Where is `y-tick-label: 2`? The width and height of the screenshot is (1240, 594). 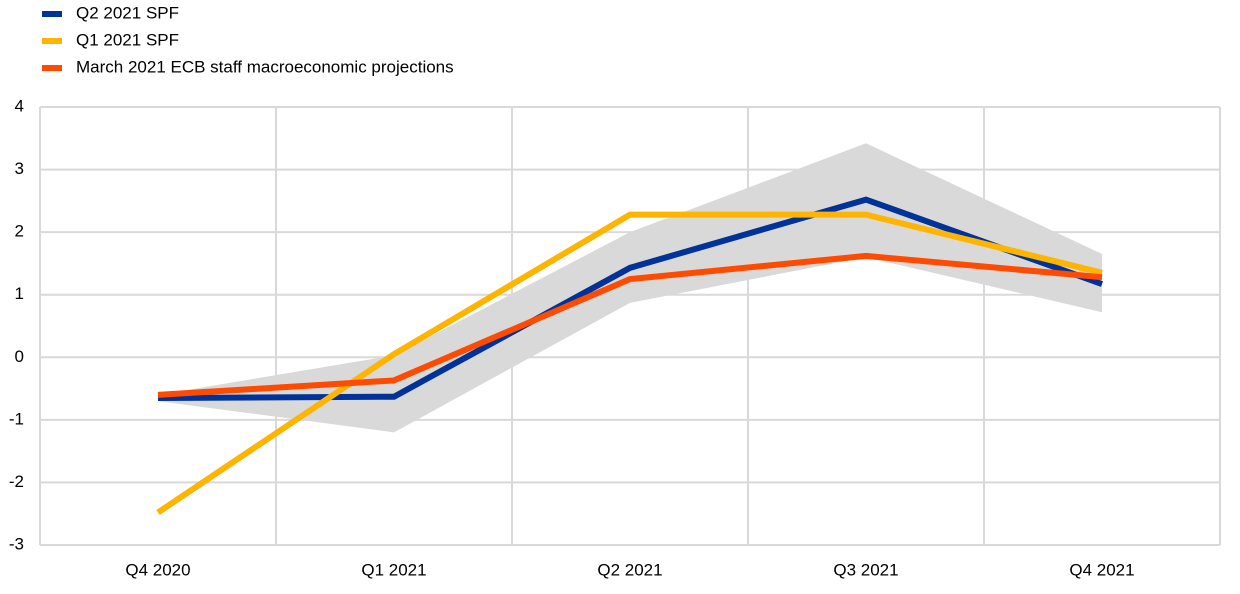
y-tick-label: 2 is located at coordinates (19, 231).